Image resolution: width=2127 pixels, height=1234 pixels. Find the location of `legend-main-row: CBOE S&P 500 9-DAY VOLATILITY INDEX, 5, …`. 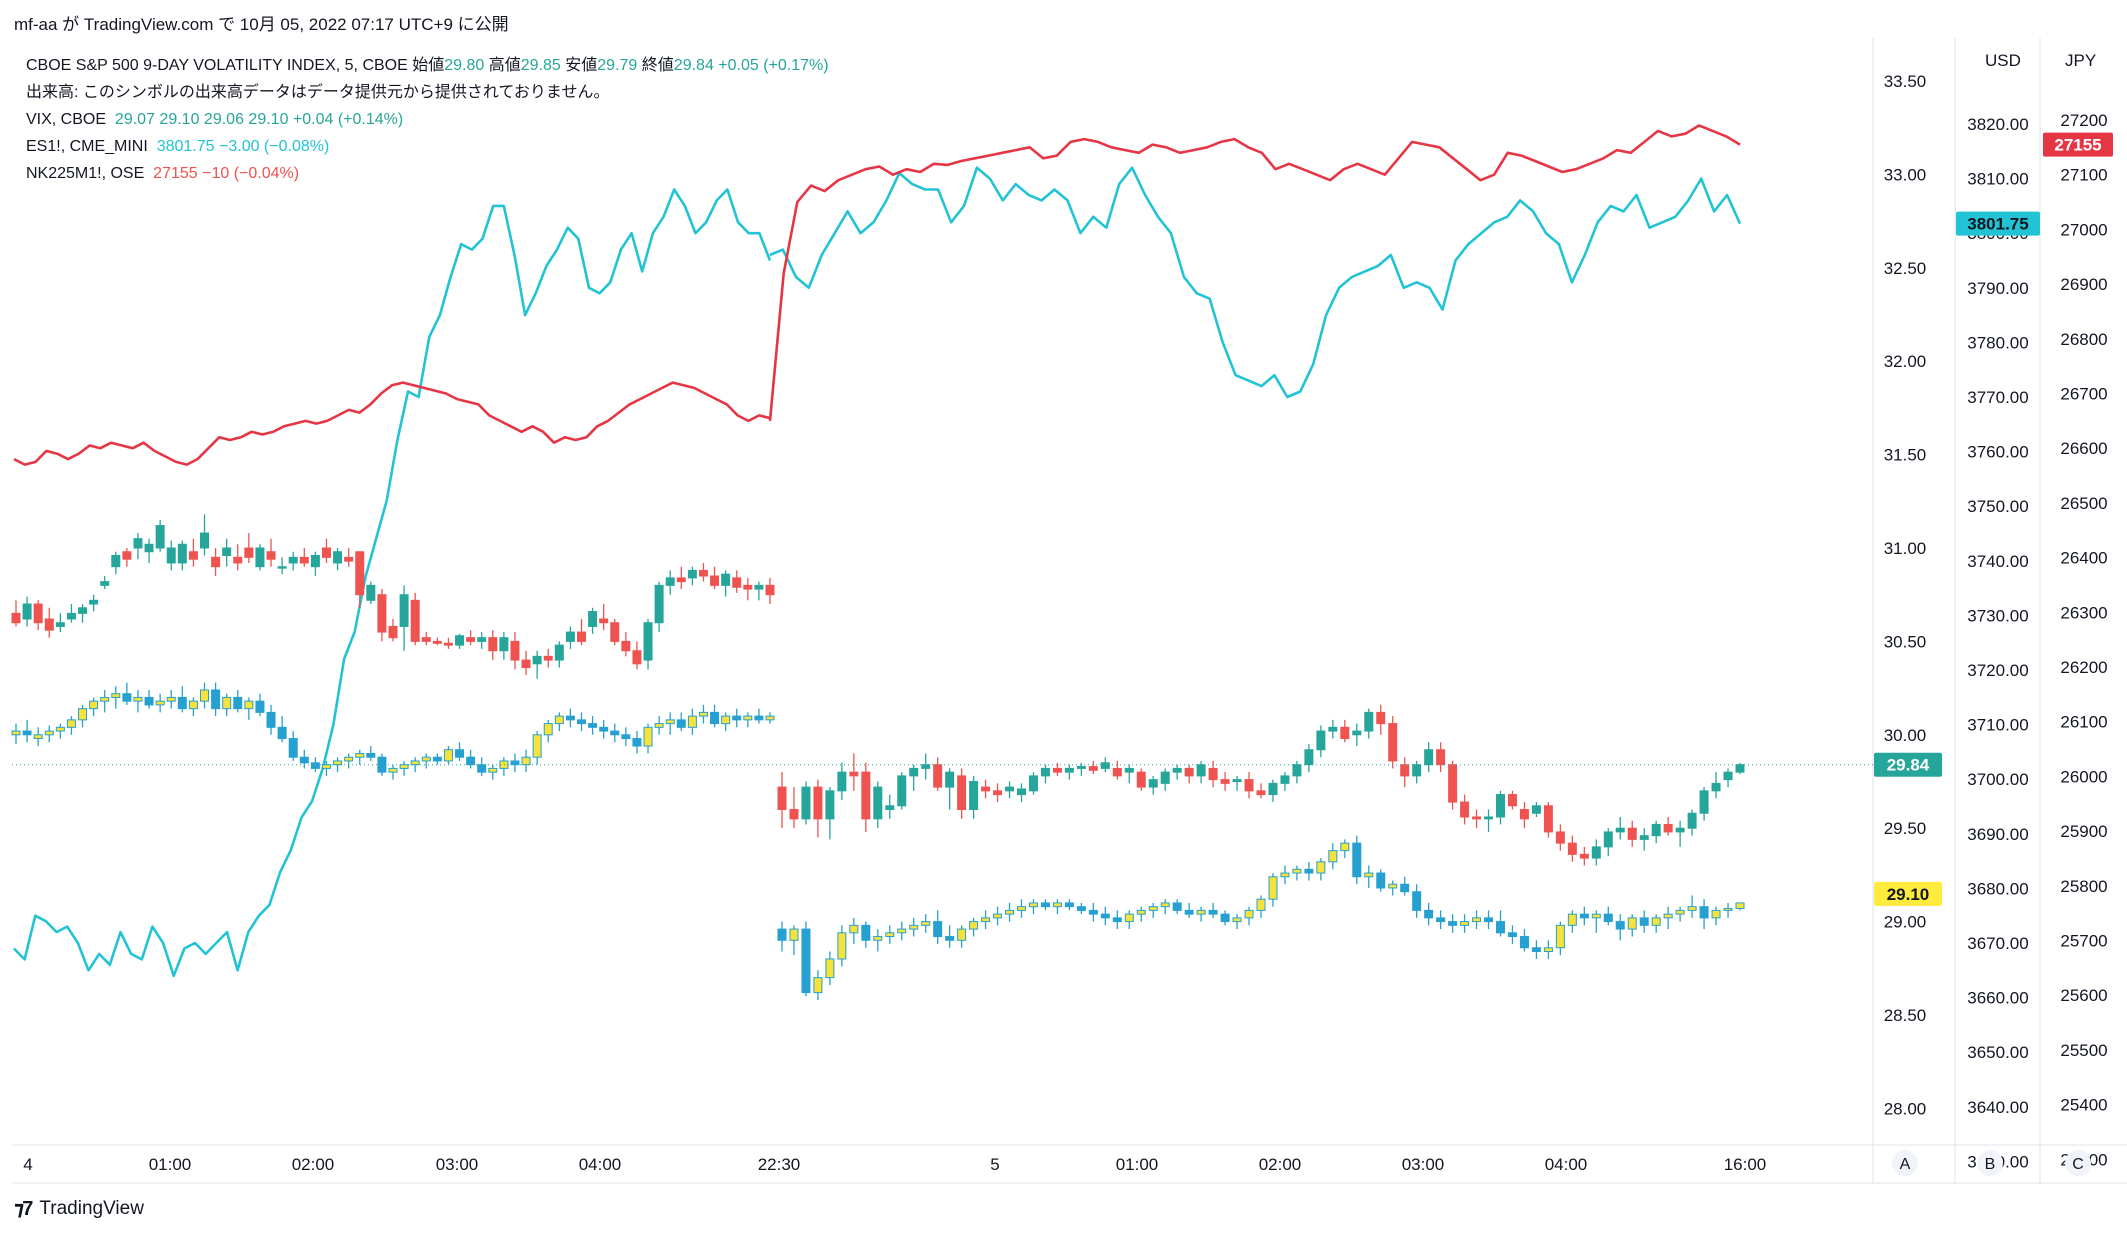

legend-main-row: CBOE S&P 500 9-DAY VOLATILITY INDEX, 5, … is located at coordinates (427, 65).